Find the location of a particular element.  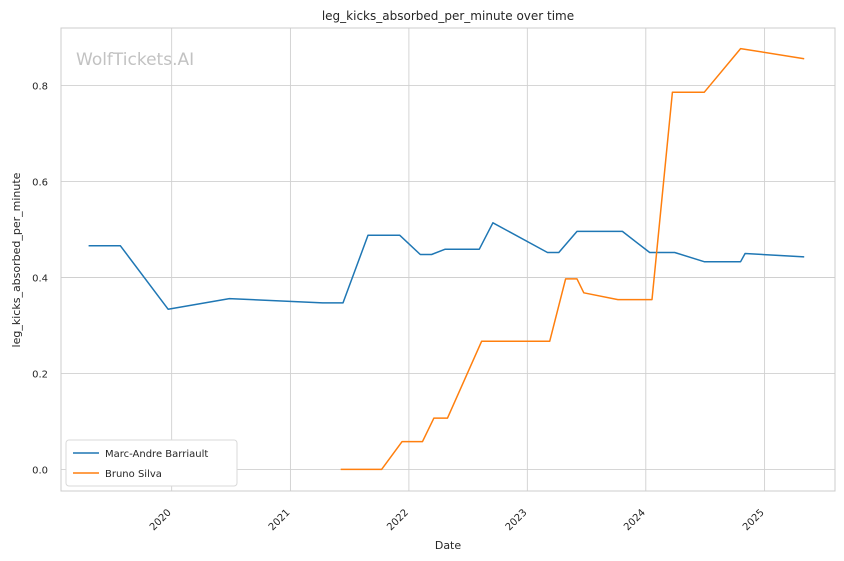

x-tick-label: 2023 is located at coordinates (517, 520).